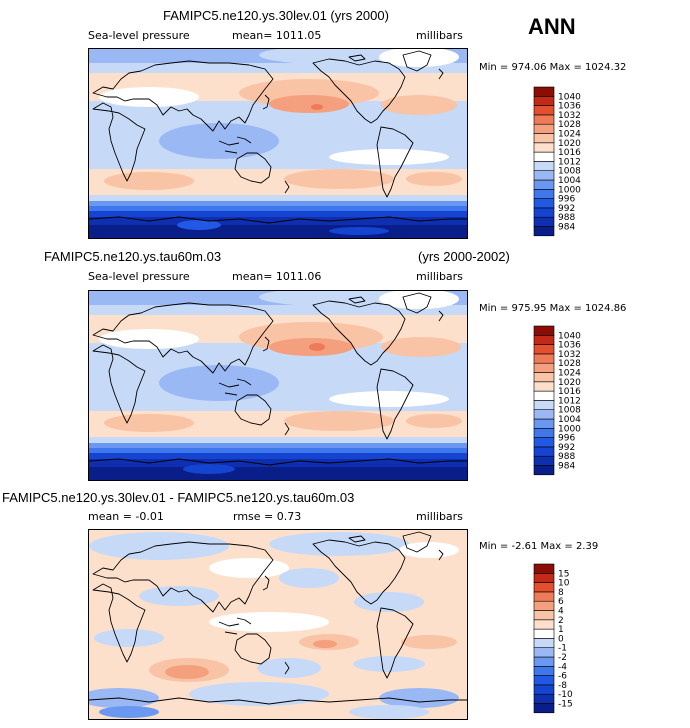 This screenshot has height=728, width=690. What do you see at coordinates (569, 153) in the screenshot?
I see `colorbar-tick-label: 1016` at bounding box center [569, 153].